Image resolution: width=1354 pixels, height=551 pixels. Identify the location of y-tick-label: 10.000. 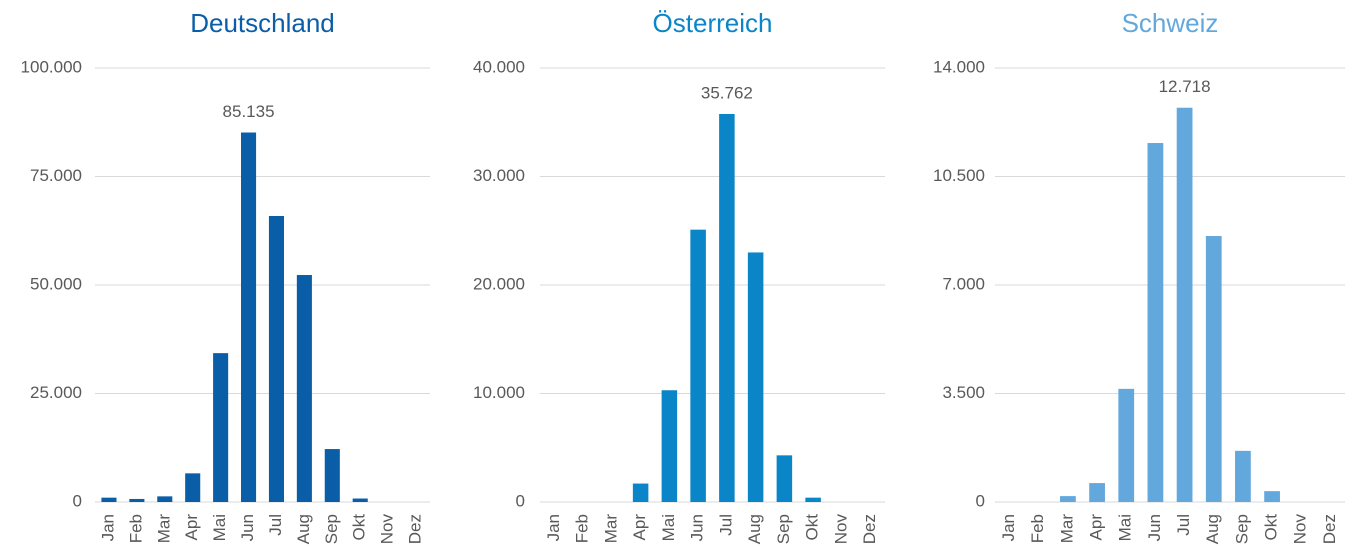
(499, 392).